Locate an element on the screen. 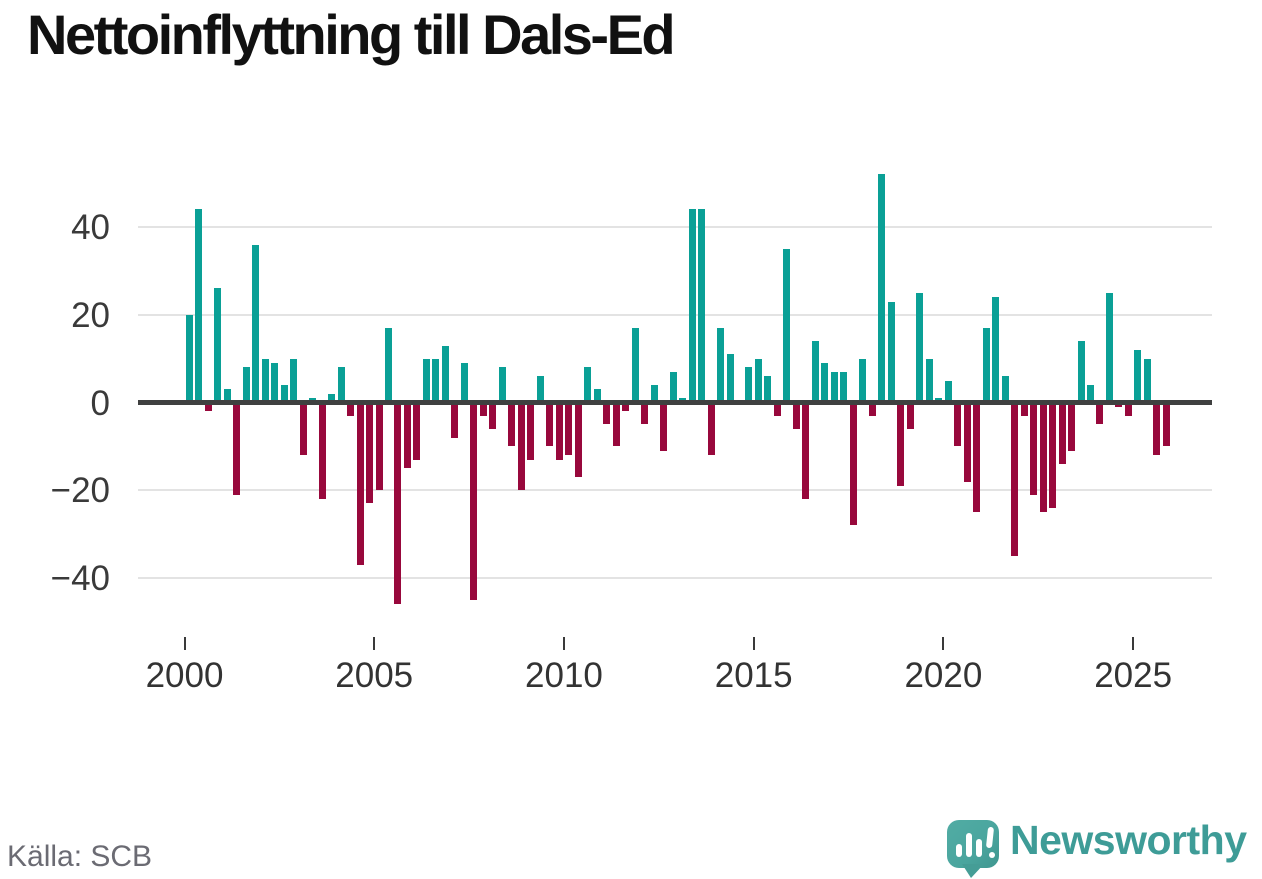 This screenshot has width=1262, height=879. x-tick-label: 2005 is located at coordinates (374, 675).